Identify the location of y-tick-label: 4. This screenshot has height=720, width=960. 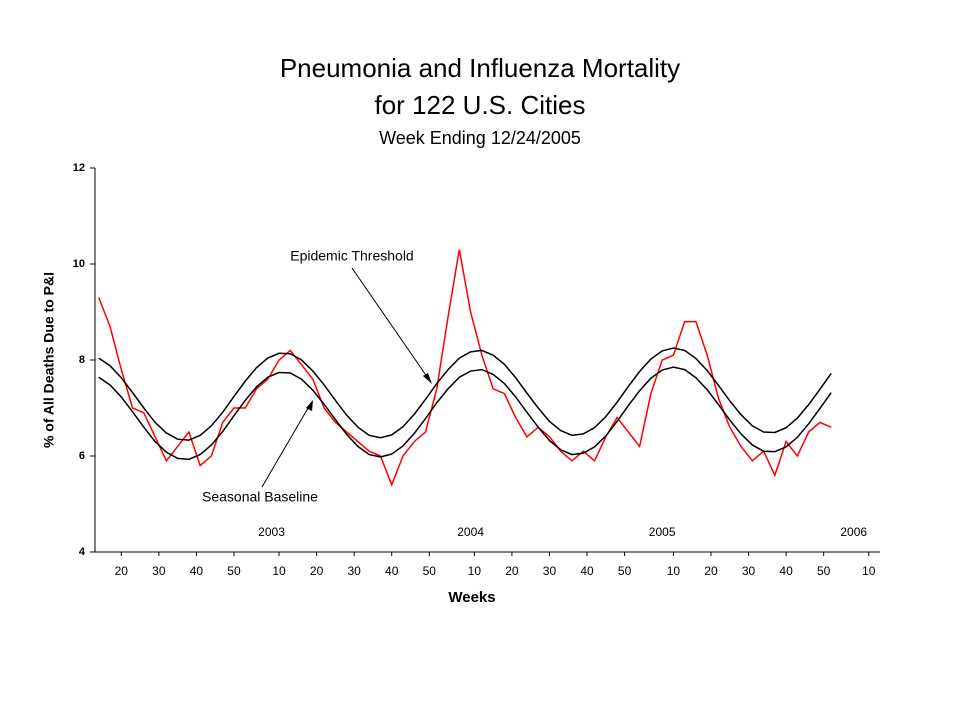
(82, 552).